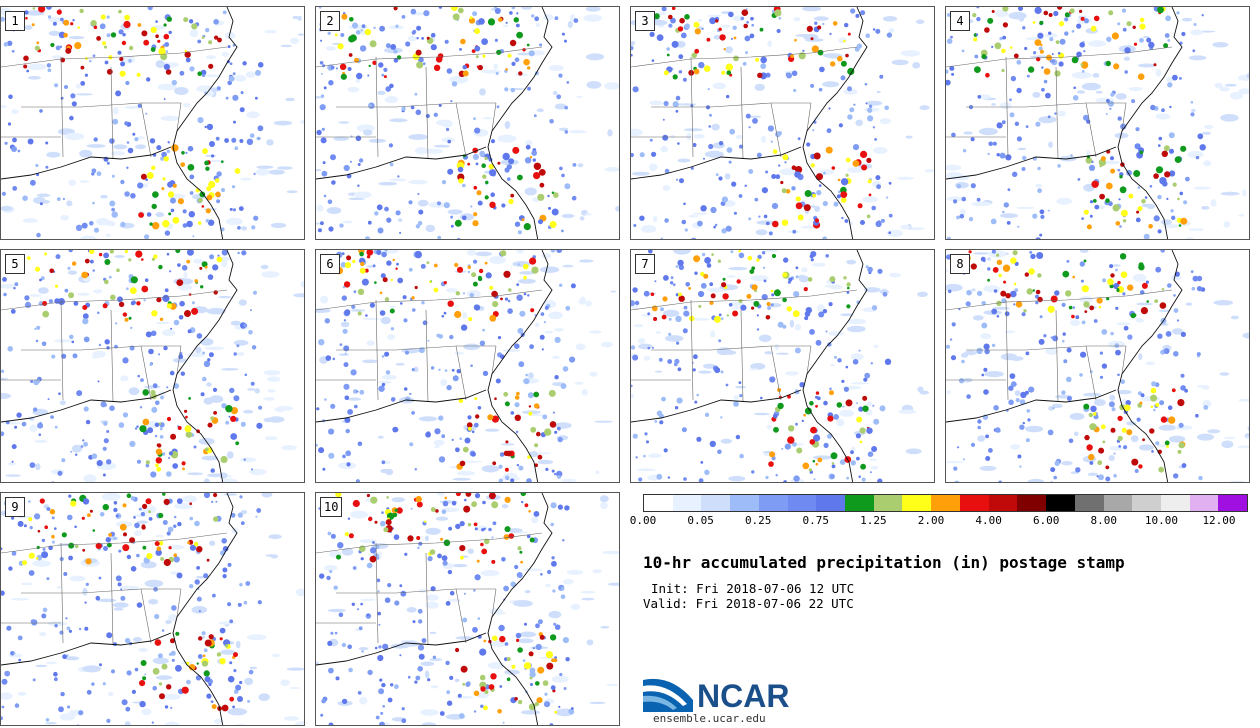 This screenshot has width=1260, height=728. What do you see at coordinates (1219, 520) in the screenshot?
I see `colorbar-tick: 12.00` at bounding box center [1219, 520].